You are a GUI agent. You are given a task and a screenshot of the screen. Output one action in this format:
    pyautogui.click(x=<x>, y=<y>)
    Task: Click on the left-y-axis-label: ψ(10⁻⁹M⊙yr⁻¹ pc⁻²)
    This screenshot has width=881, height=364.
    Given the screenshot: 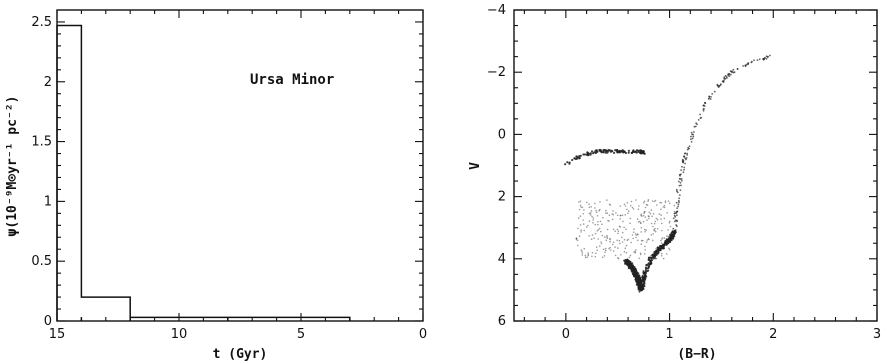 What is the action you would take?
    pyautogui.click(x=12, y=166)
    